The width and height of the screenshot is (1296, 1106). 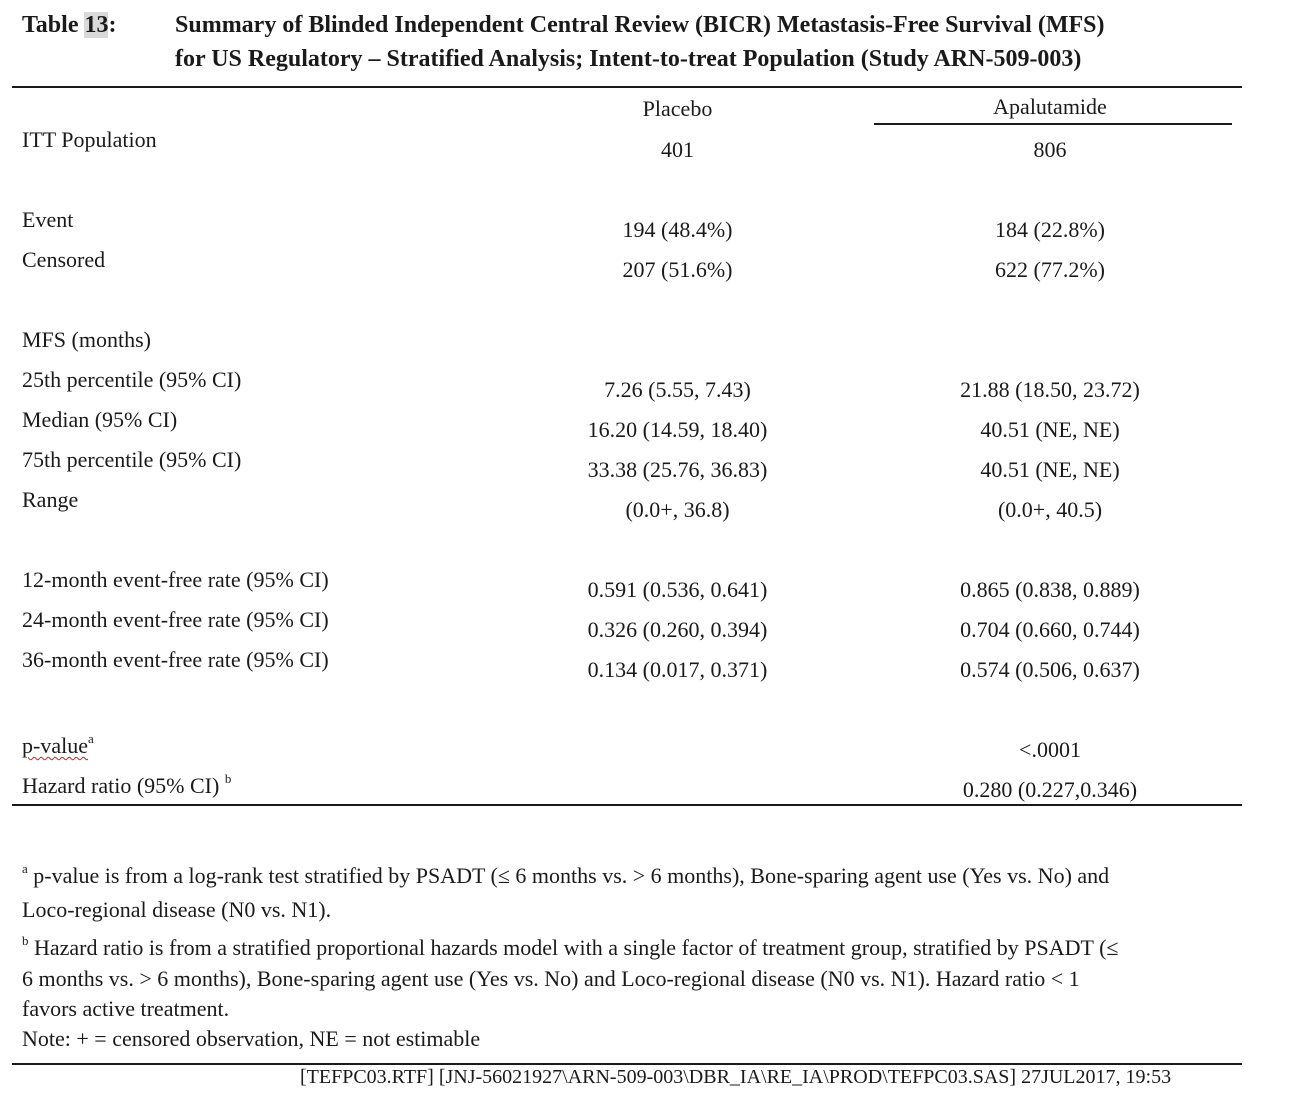 What do you see at coordinates (1050, 229) in the screenshot?
I see `event-apalutamide: 184 (22.8%)` at bounding box center [1050, 229].